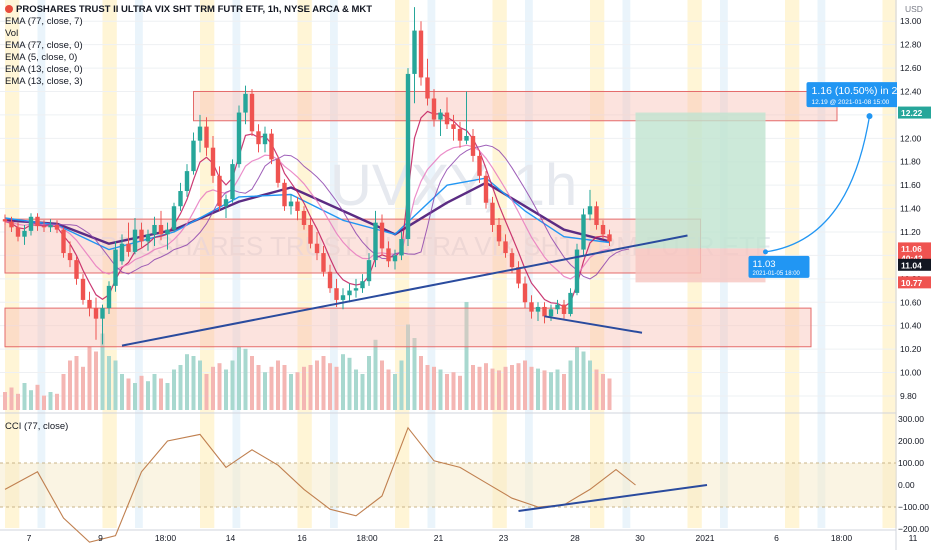 The height and width of the screenshot is (550, 932). Describe the element at coordinates (910, 232) in the screenshot. I see `price-tick-label: 11.20` at that location.